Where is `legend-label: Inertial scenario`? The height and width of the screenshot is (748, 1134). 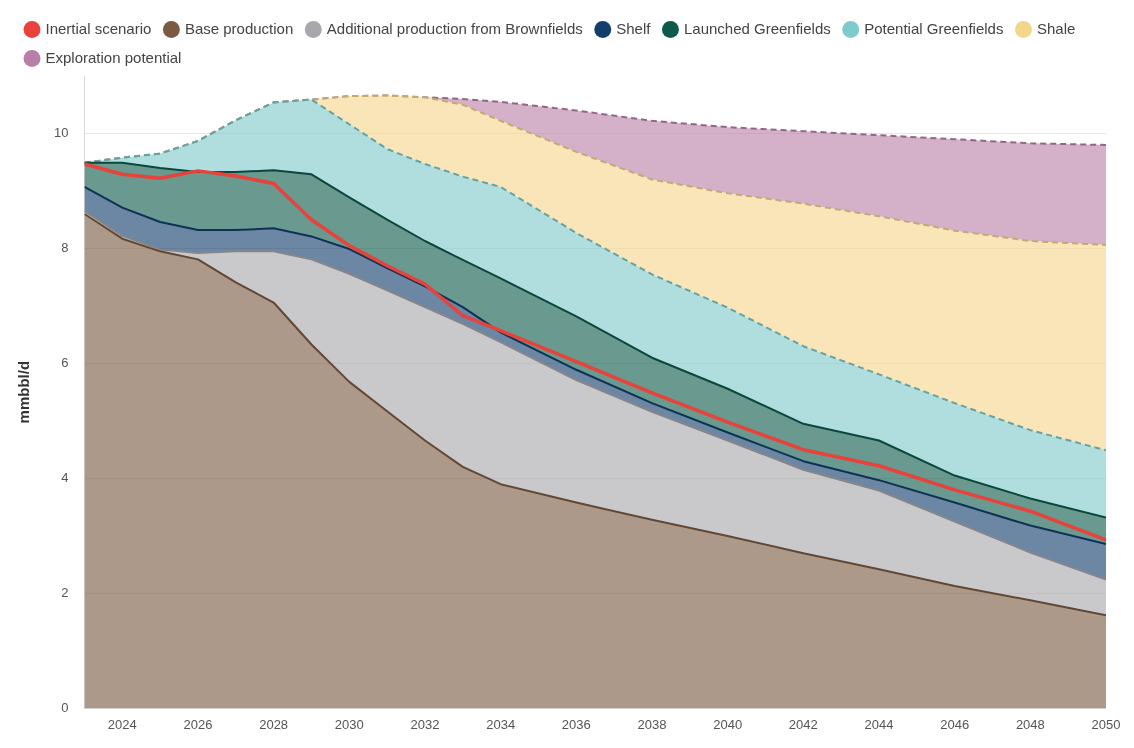
legend-label: Inertial scenario is located at coordinates (98, 28).